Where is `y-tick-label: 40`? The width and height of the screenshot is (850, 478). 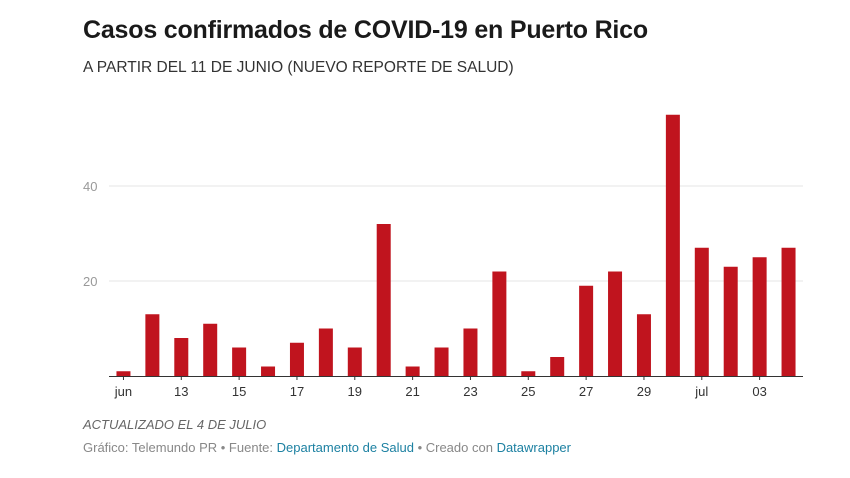
y-tick-label: 40 is located at coordinates (90, 186).